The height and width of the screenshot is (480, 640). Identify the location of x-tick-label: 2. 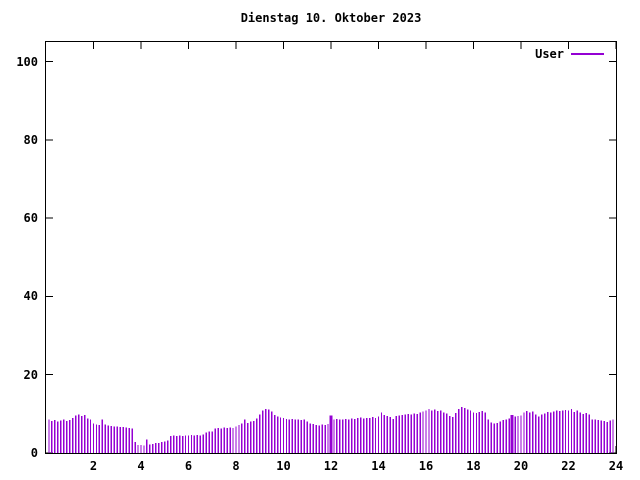
(93, 466).